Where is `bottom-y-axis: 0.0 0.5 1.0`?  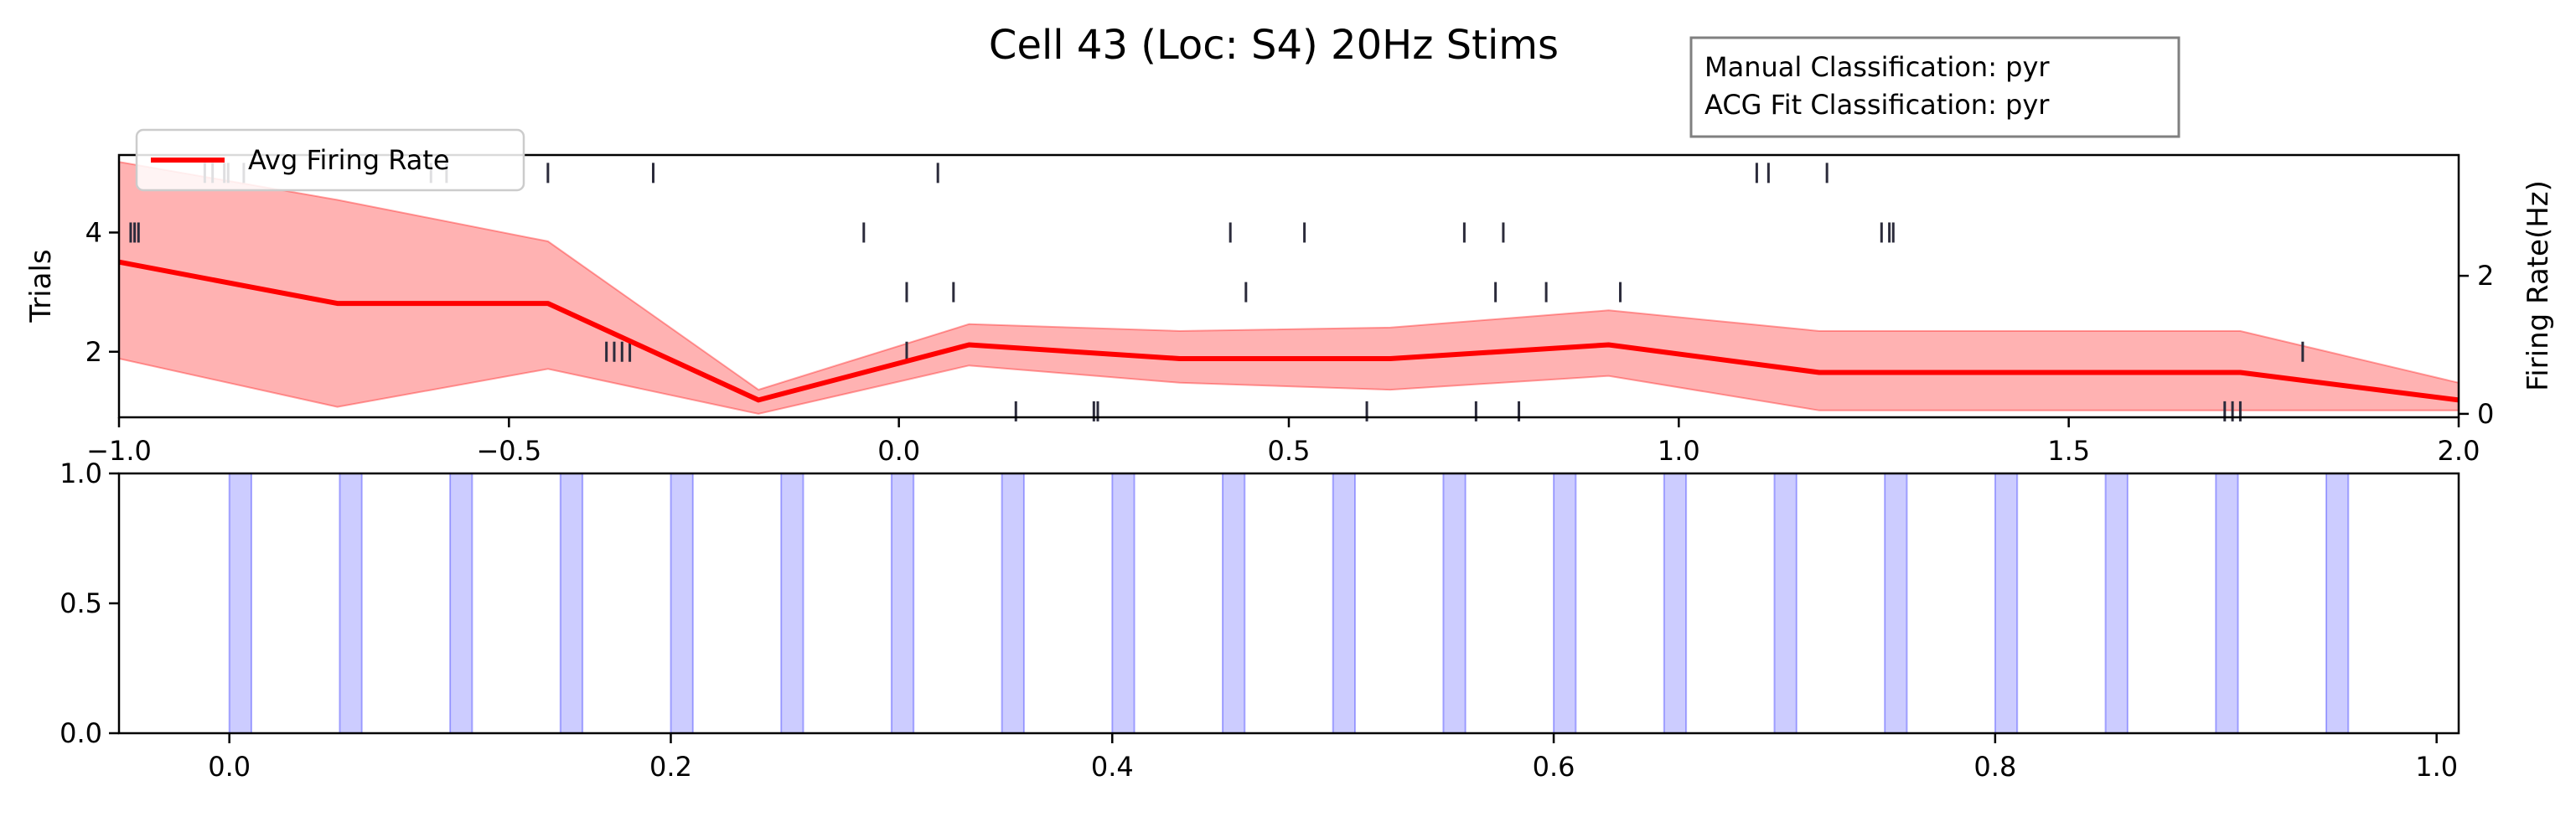 bottom-y-axis: 0.0 0.5 1.0 is located at coordinates (89, 603).